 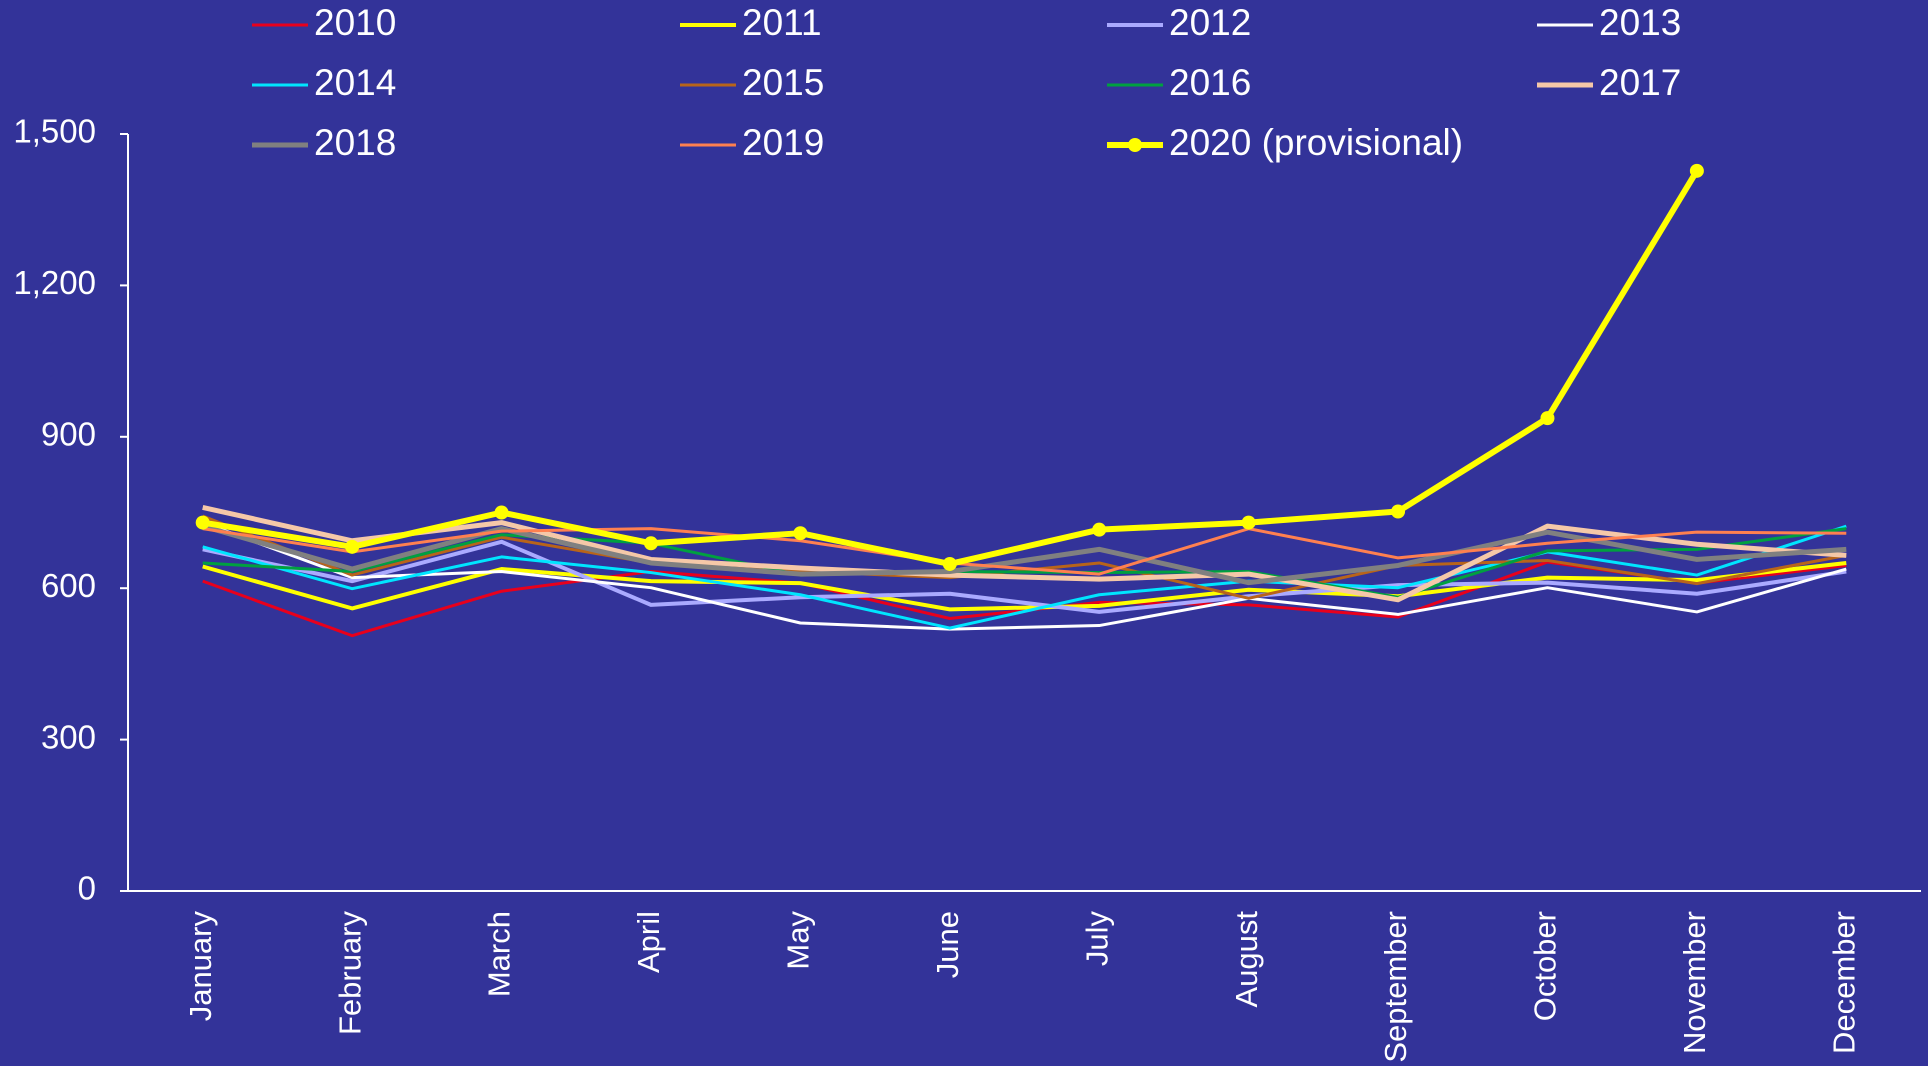 What do you see at coordinates (1135, 145) in the screenshot?
I see `legend-marker` at bounding box center [1135, 145].